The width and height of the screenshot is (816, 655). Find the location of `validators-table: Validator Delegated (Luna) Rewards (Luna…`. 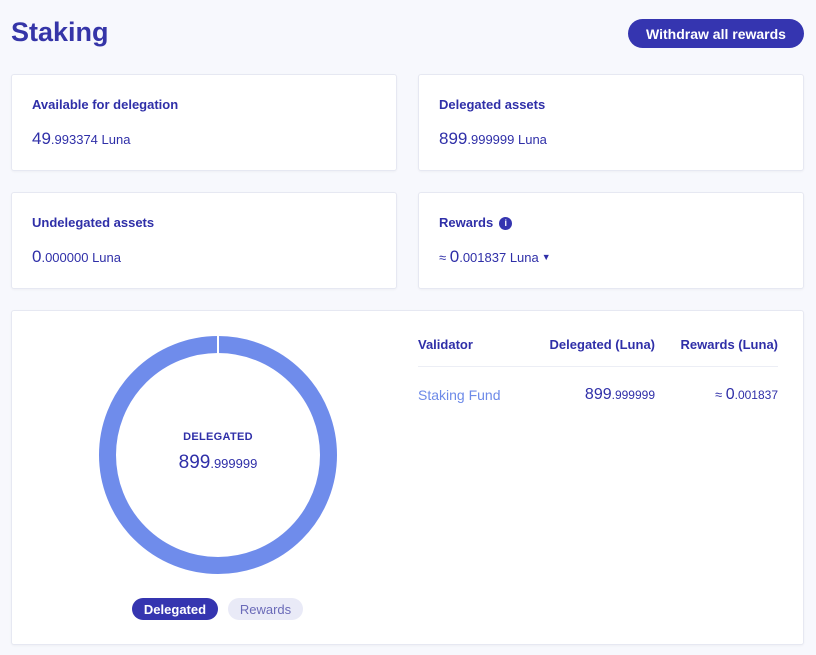

validators-table: Validator Delegated (Luna) Rewards (Luna… is located at coordinates (598, 379).